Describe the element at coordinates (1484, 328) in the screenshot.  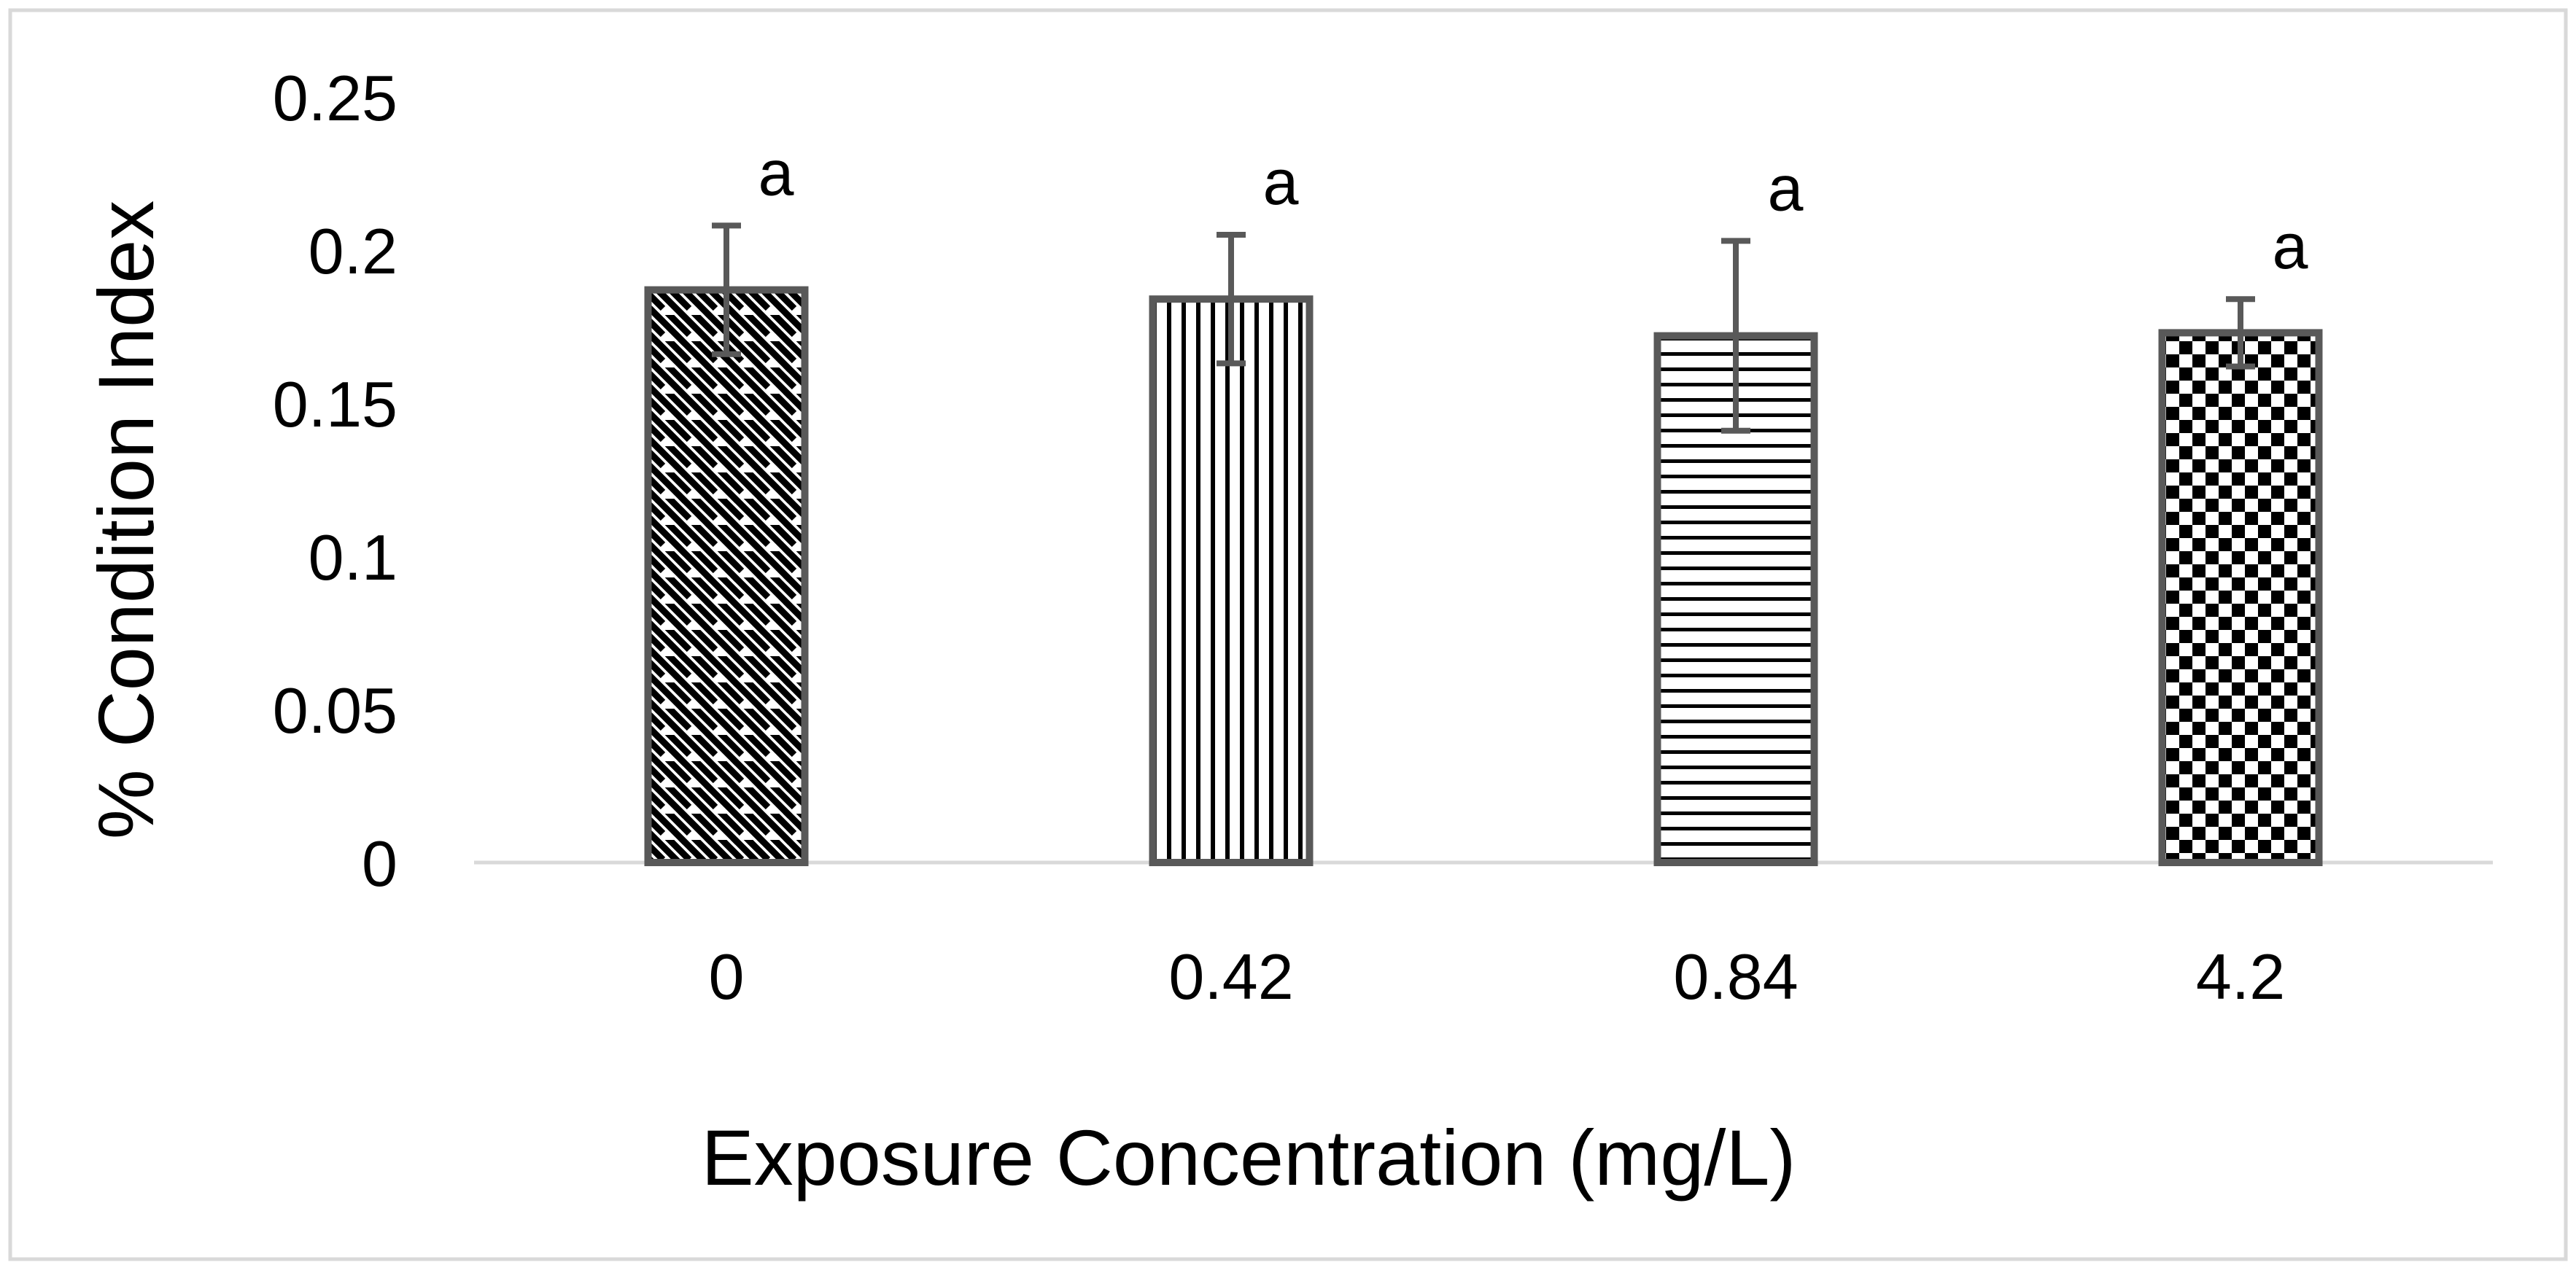
I see `error-bars-group` at that location.